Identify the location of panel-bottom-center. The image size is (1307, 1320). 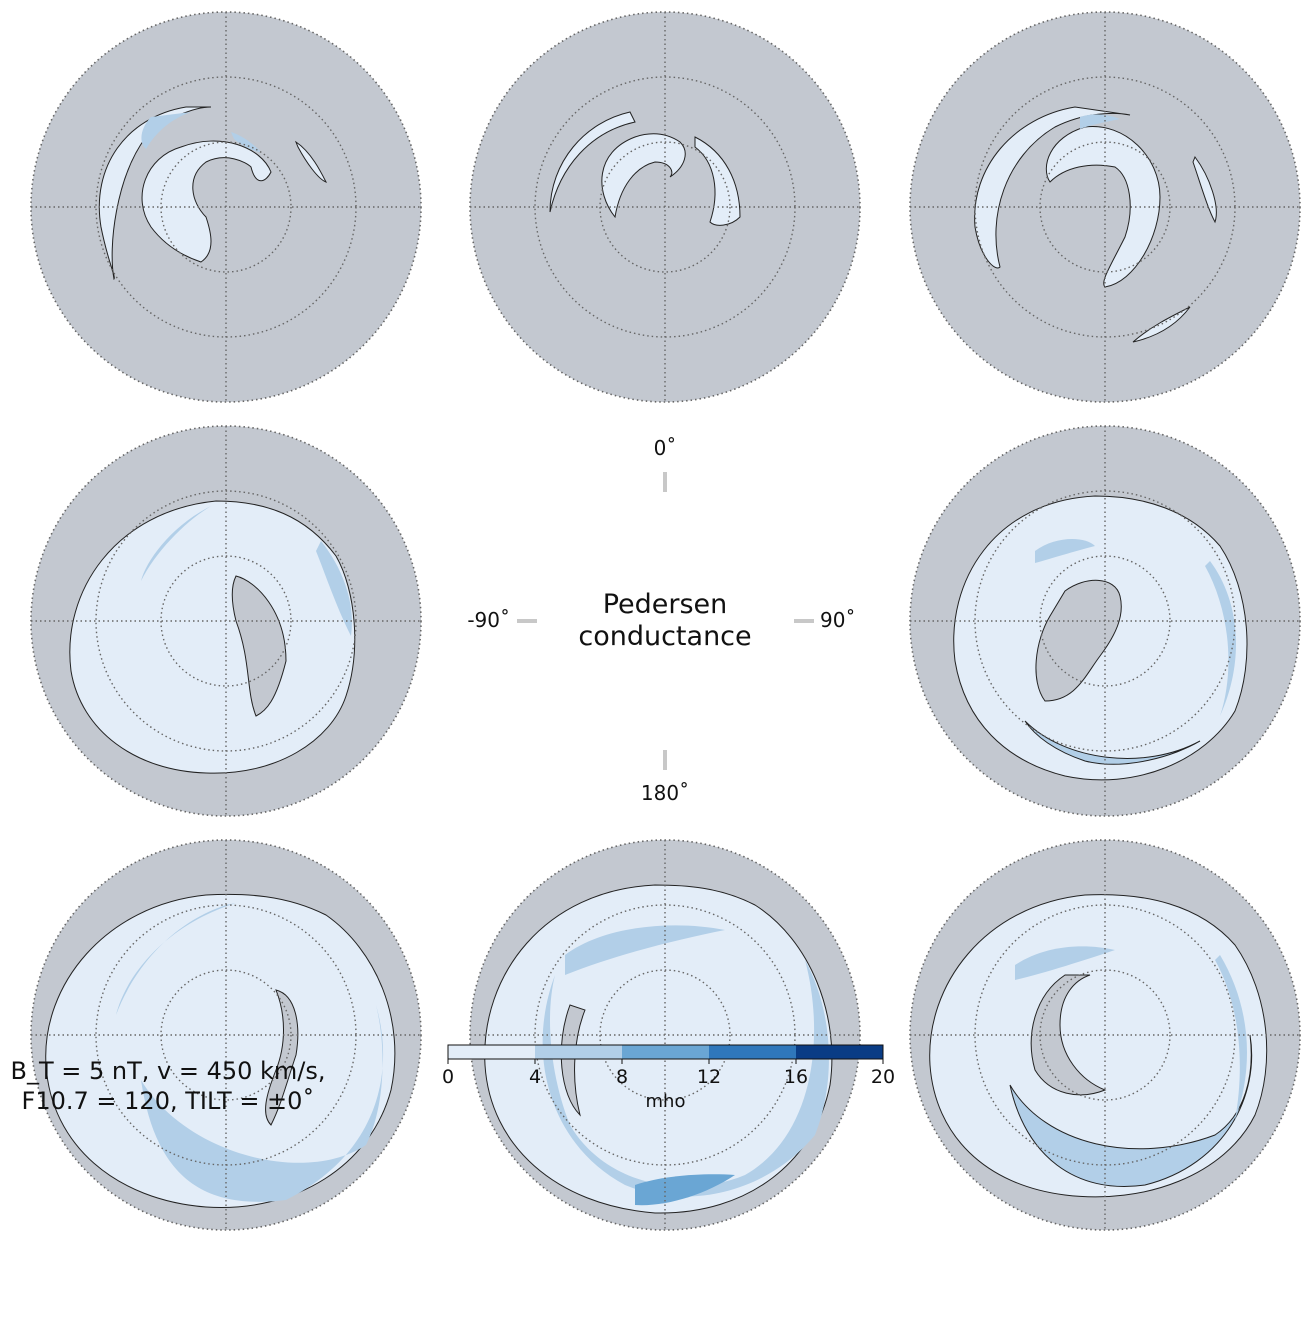
(665, 1035).